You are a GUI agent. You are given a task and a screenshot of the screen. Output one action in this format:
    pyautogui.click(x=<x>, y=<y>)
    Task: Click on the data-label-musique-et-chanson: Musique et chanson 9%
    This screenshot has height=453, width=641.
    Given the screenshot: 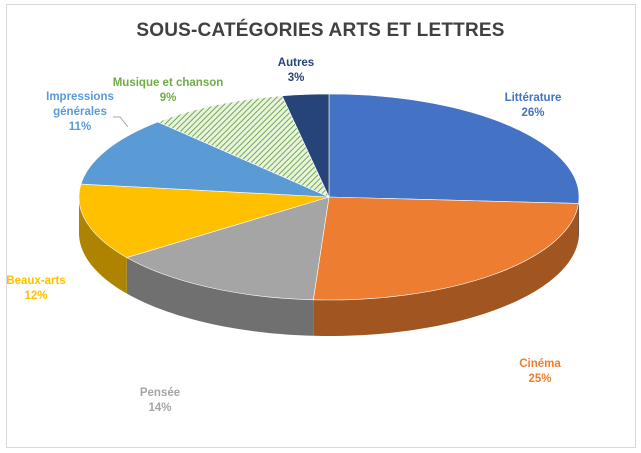 What is the action you would take?
    pyautogui.click(x=168, y=90)
    